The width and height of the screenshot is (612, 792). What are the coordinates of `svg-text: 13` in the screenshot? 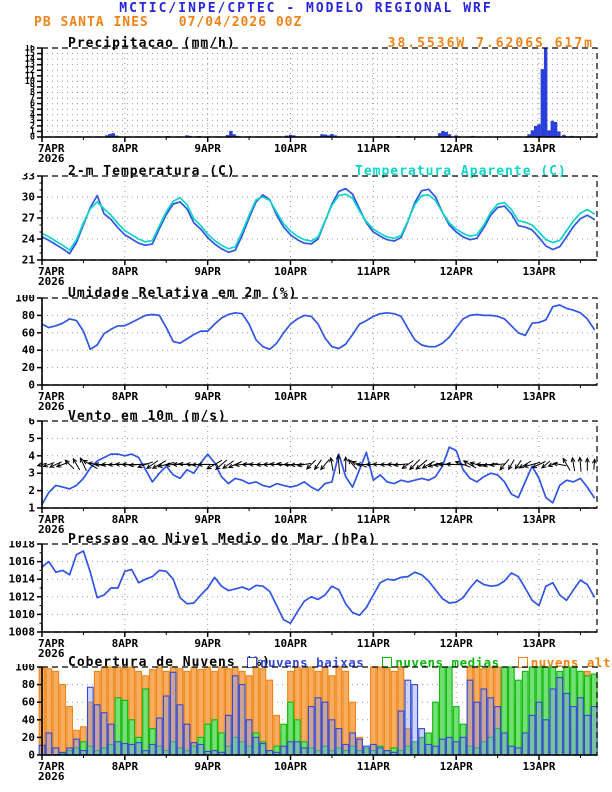 It's located at (30, 65).